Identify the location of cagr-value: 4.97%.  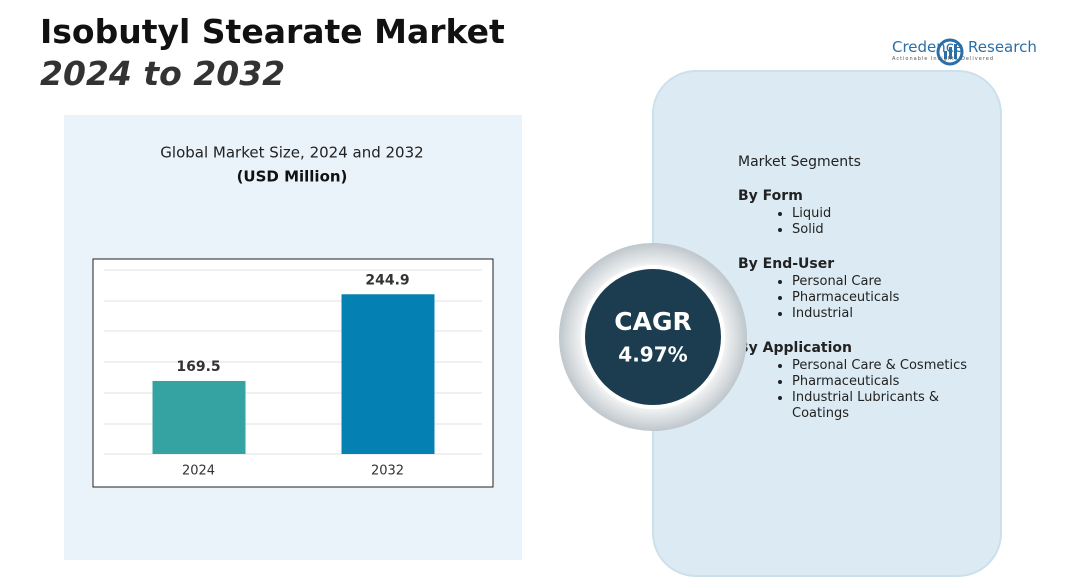
(652, 355).